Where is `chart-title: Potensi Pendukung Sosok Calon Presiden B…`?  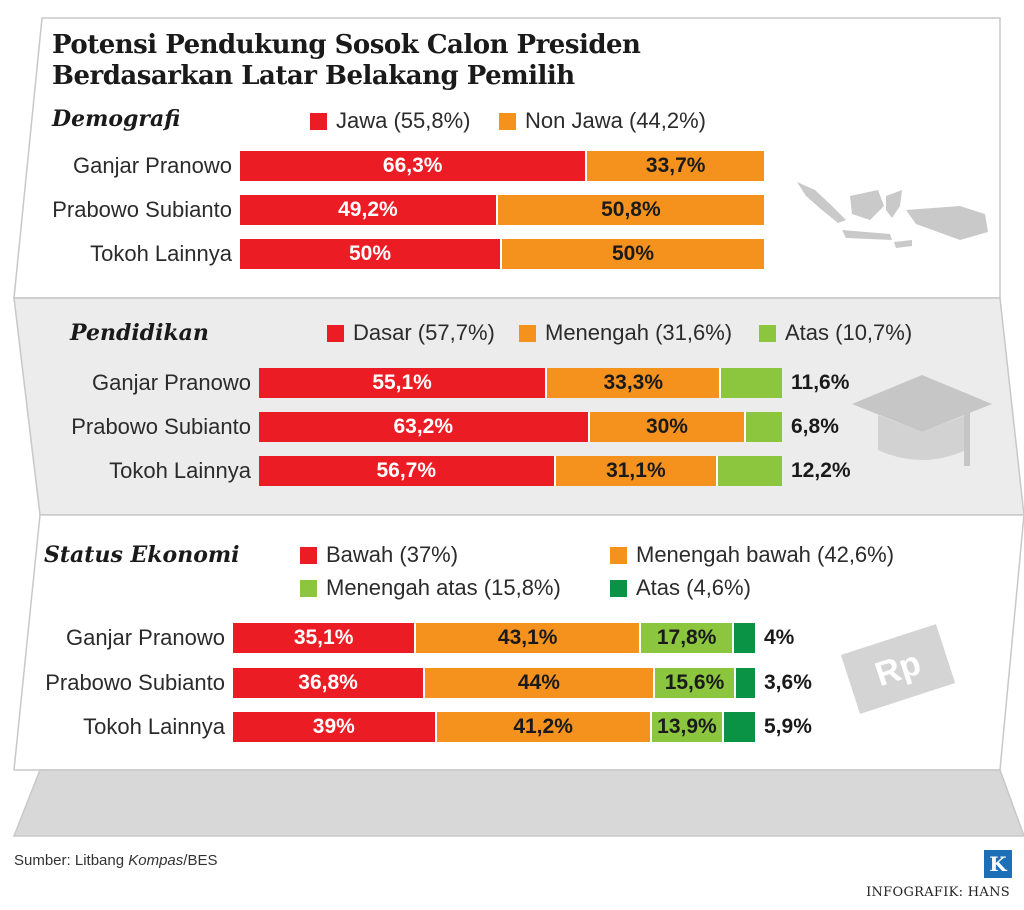
chart-title: Potensi Pendukung Sosok Calon Presiden B… is located at coordinates (346, 61).